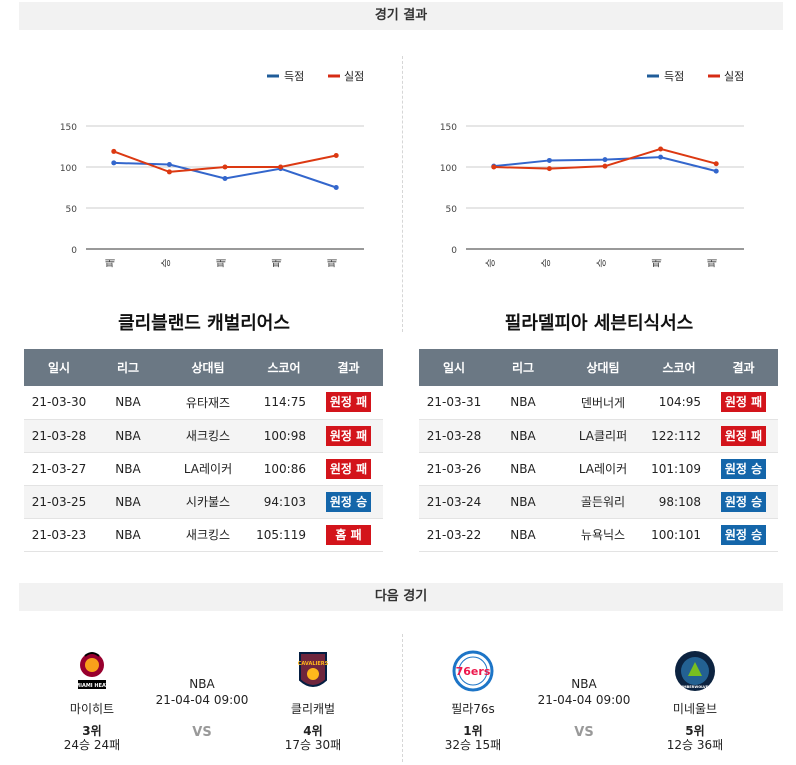  What do you see at coordinates (208, 502) in the screenshot?
I see `cell-opponent: 시카불스` at bounding box center [208, 502].